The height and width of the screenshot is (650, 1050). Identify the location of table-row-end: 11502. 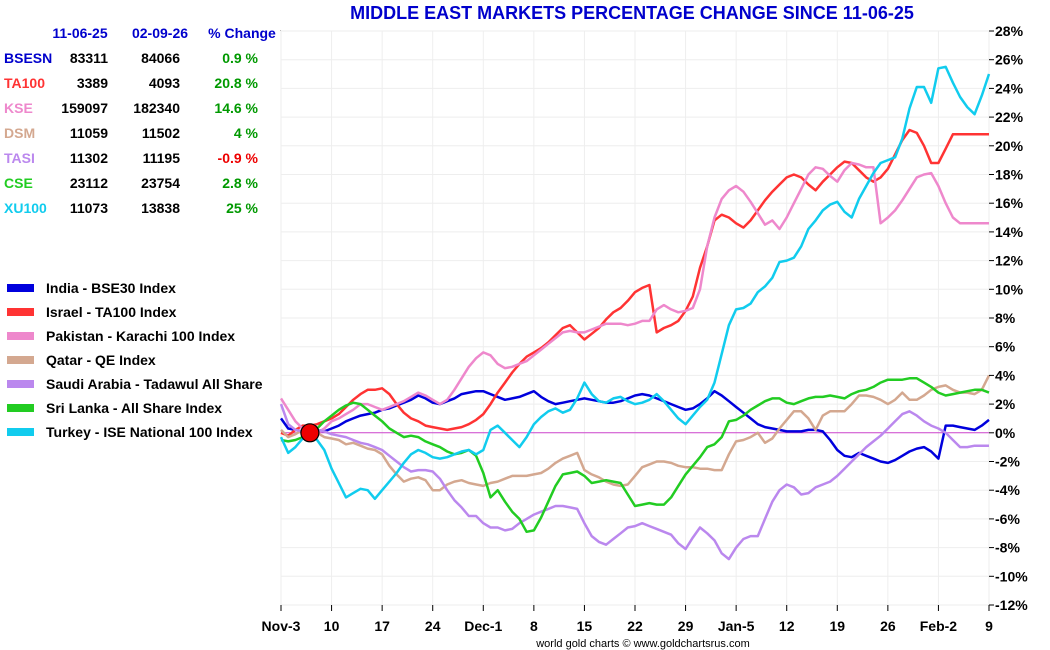
(161, 133).